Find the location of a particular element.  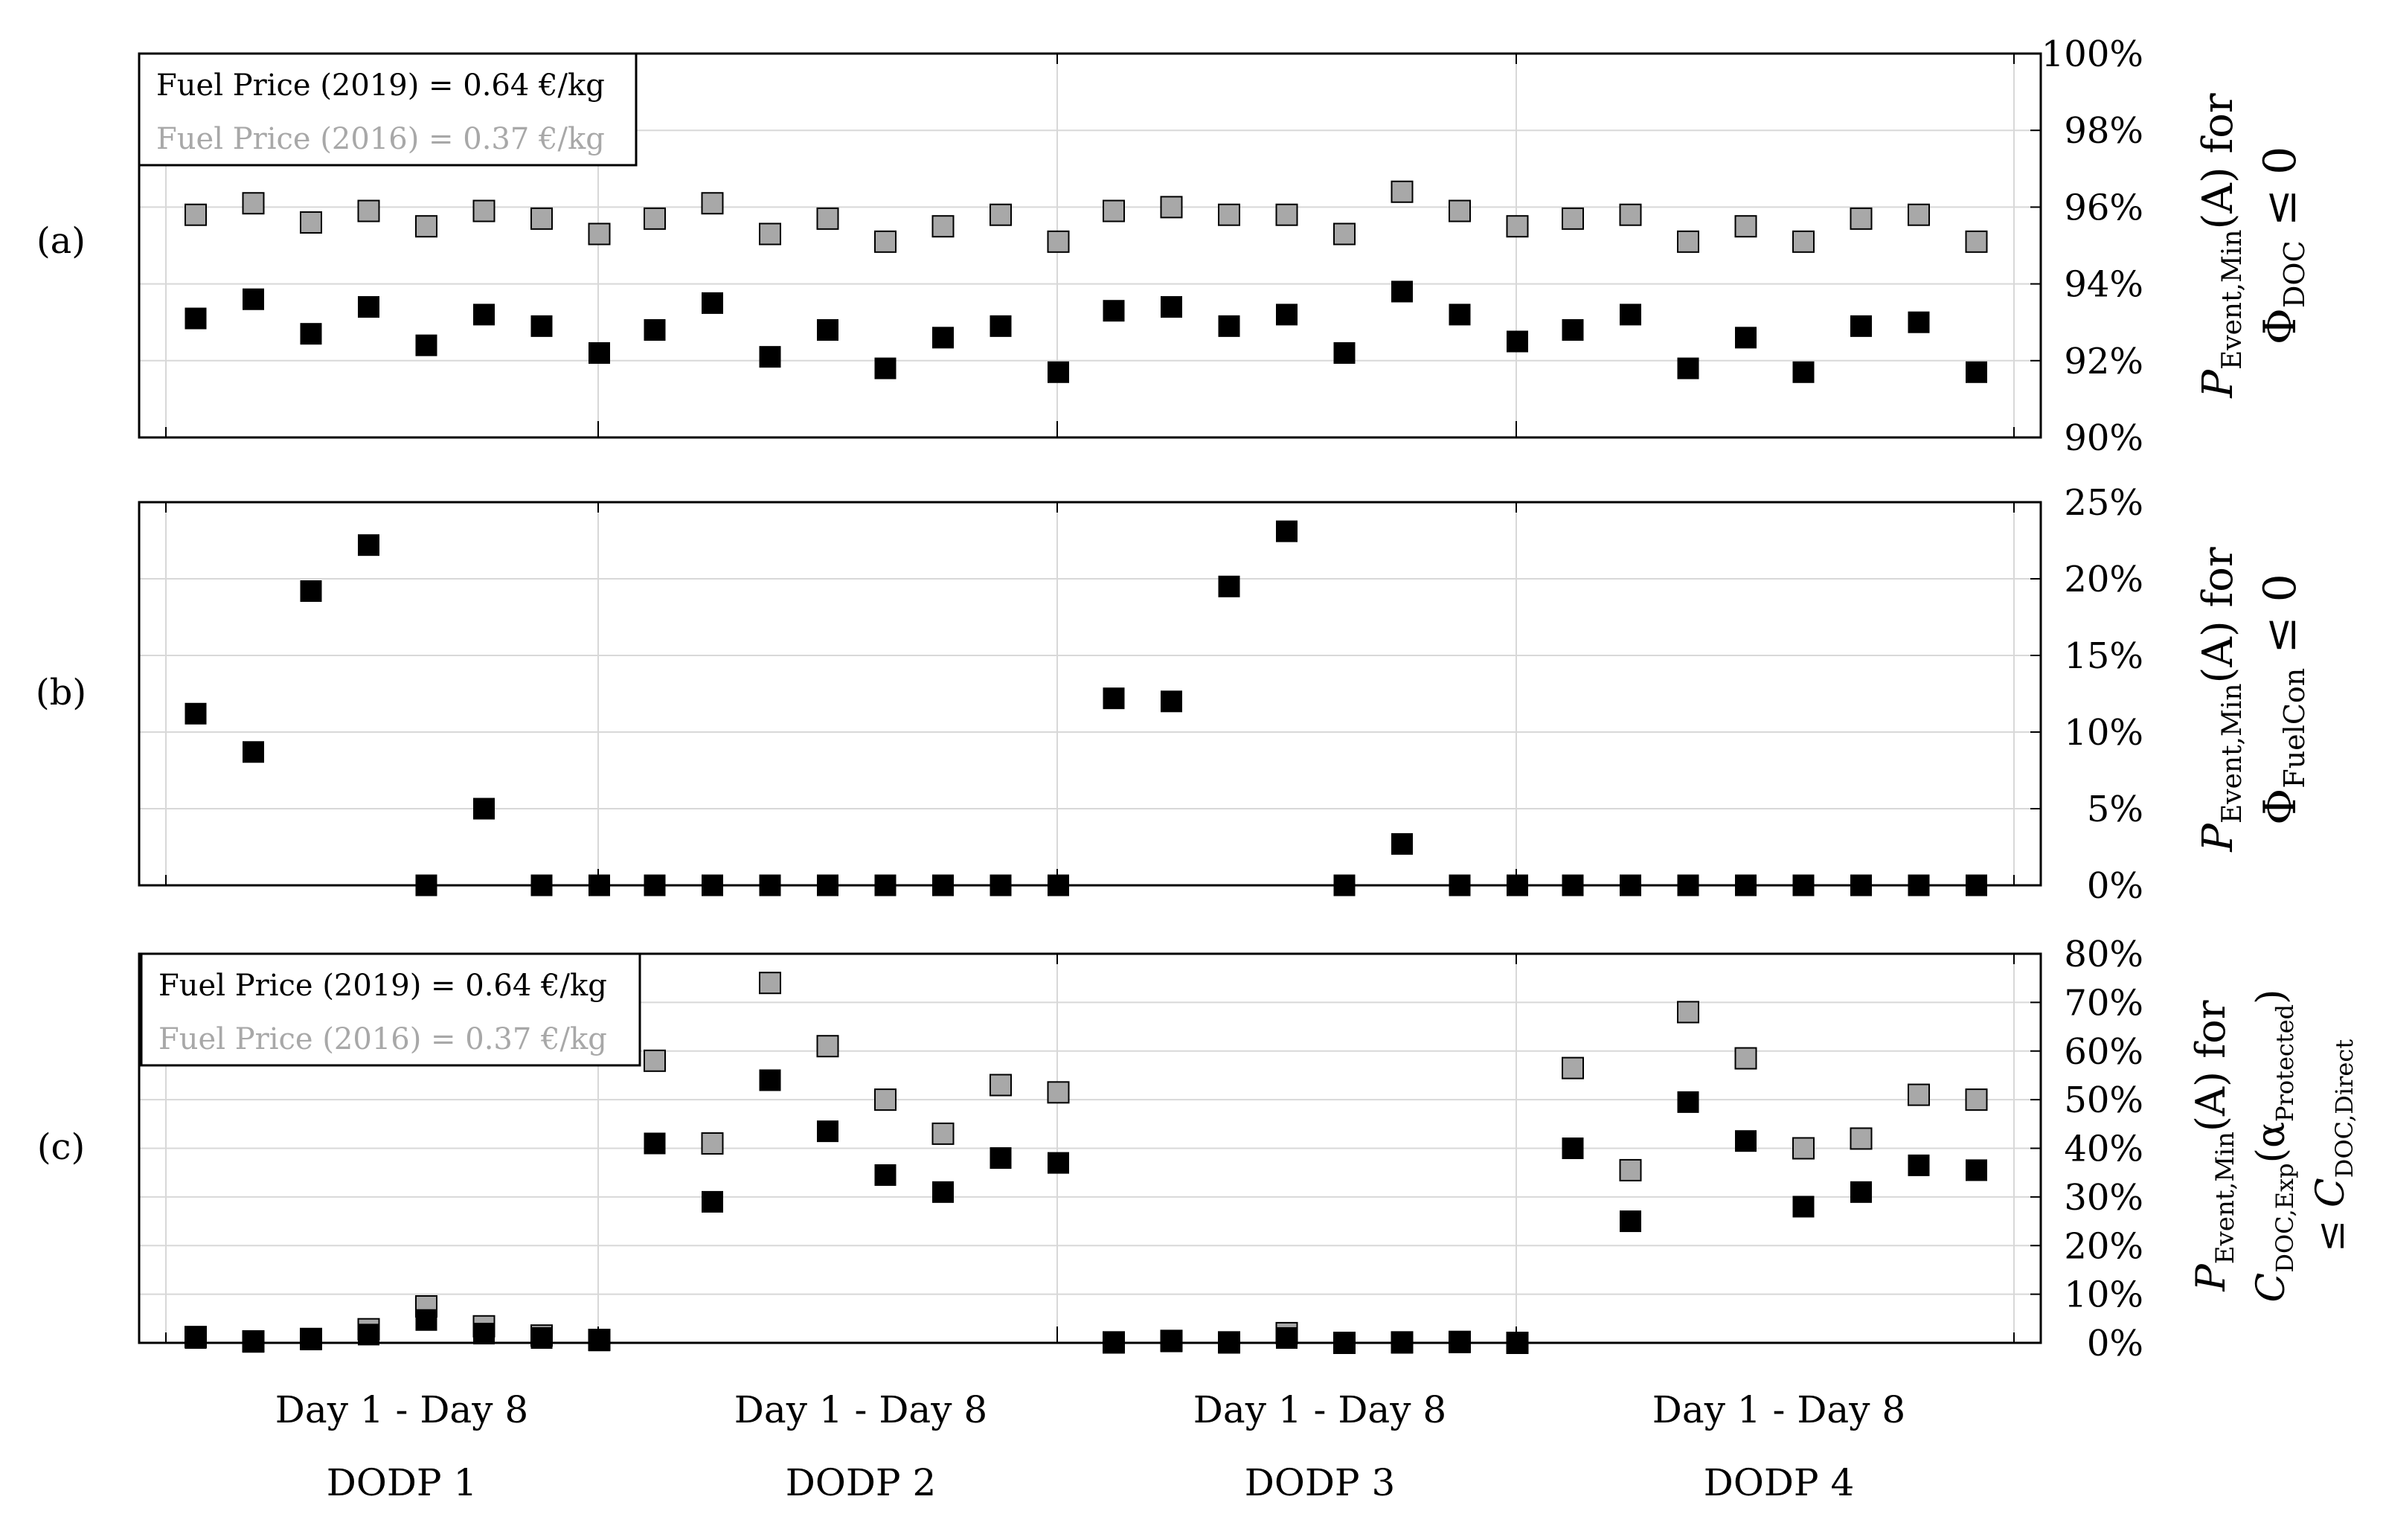

y-tick-label: 50% is located at coordinates (2103, 1100).